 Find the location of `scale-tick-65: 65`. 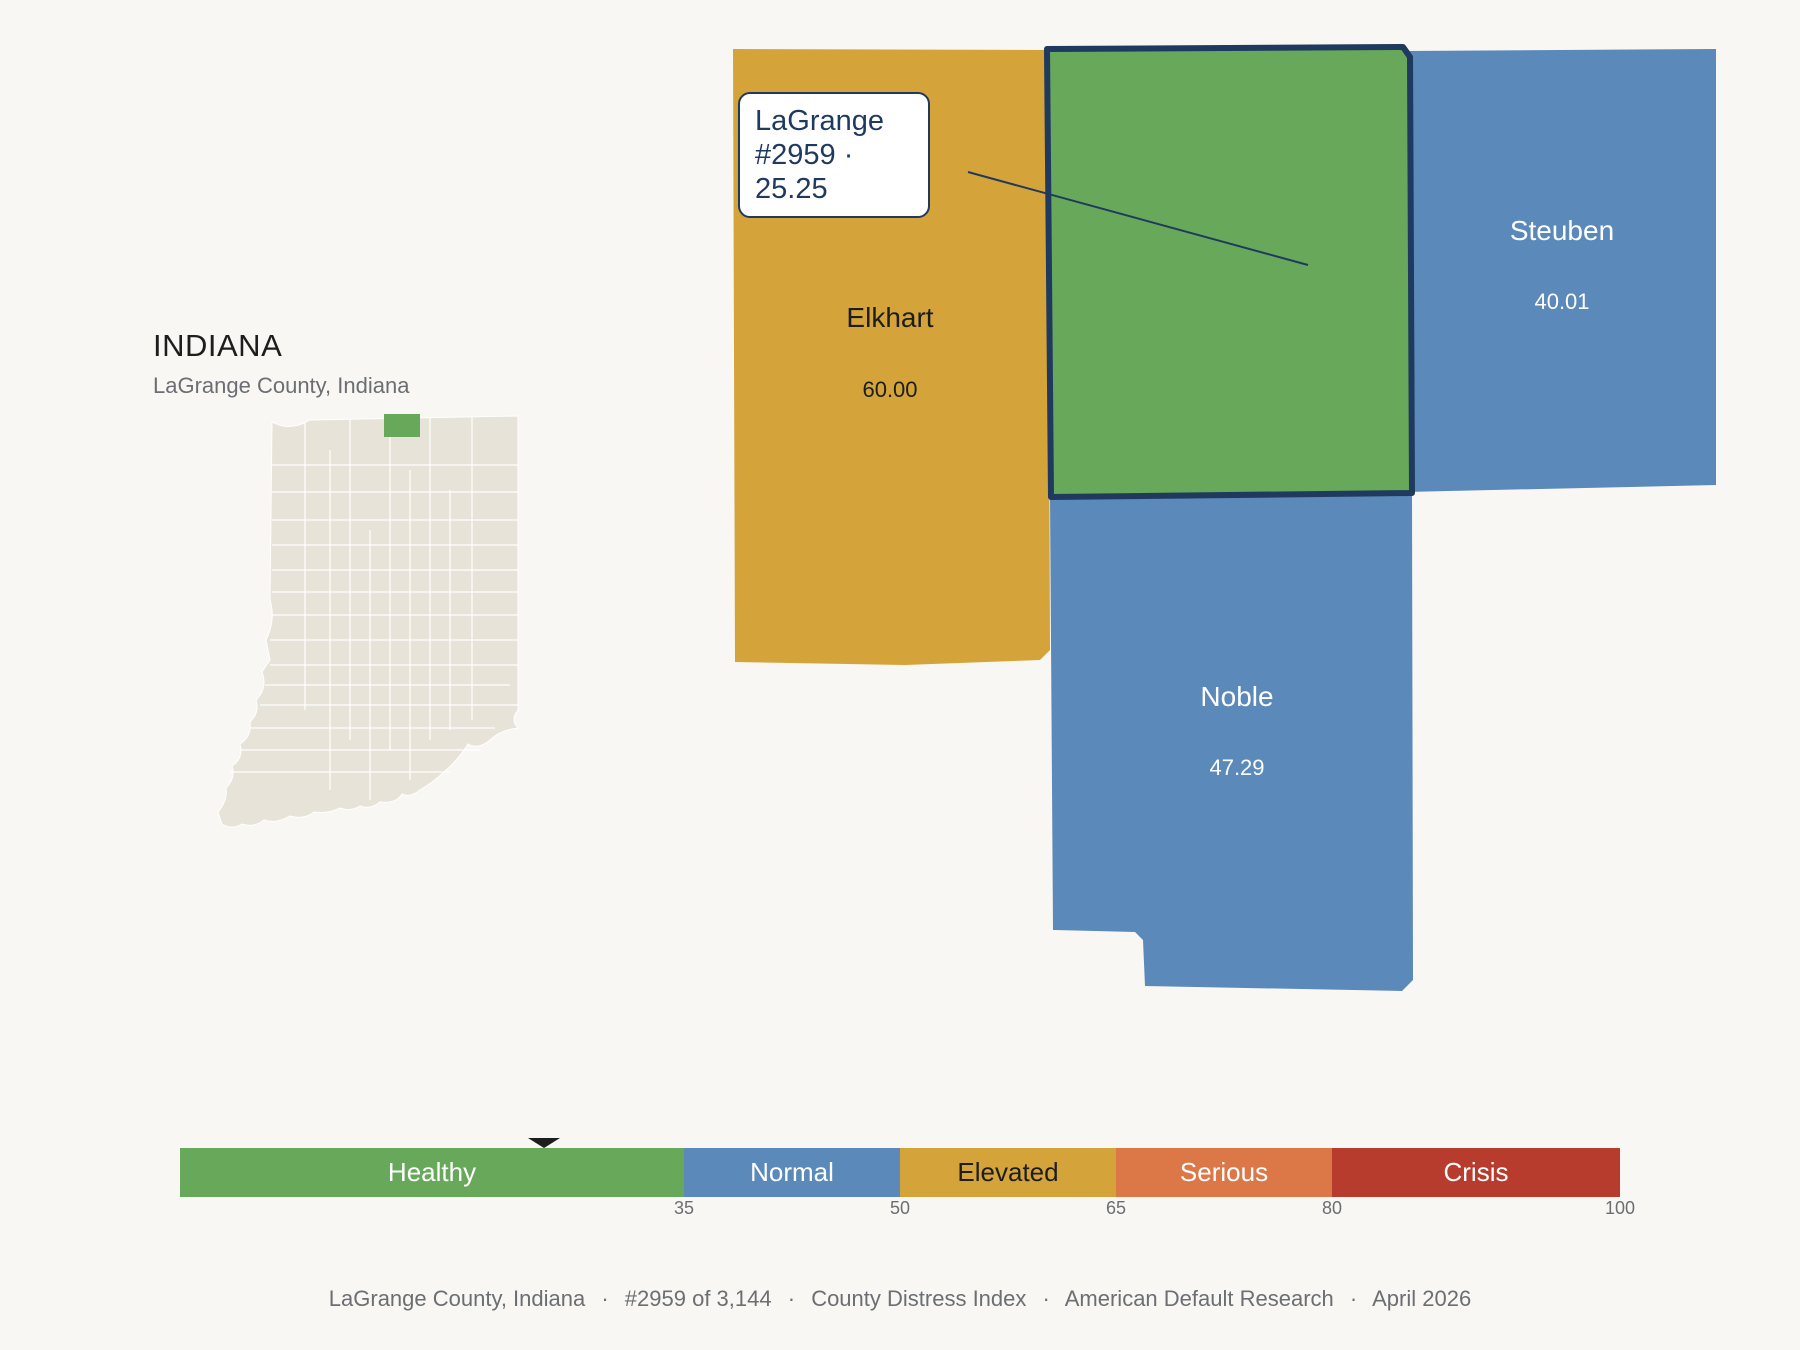

scale-tick-65: 65 is located at coordinates (1116, 1208).